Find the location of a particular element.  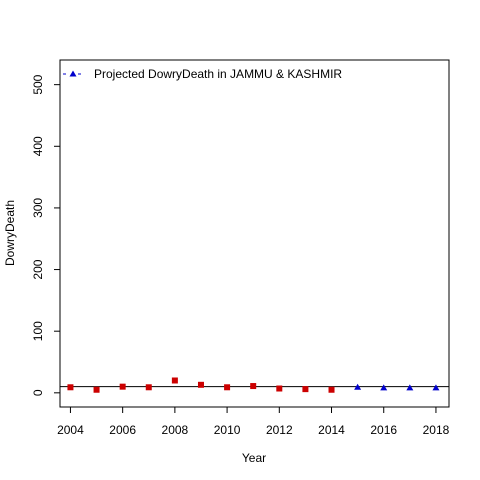

legend-label: Projected DowryDeath in JAMMU & KASHMIR is located at coordinates (218, 74).